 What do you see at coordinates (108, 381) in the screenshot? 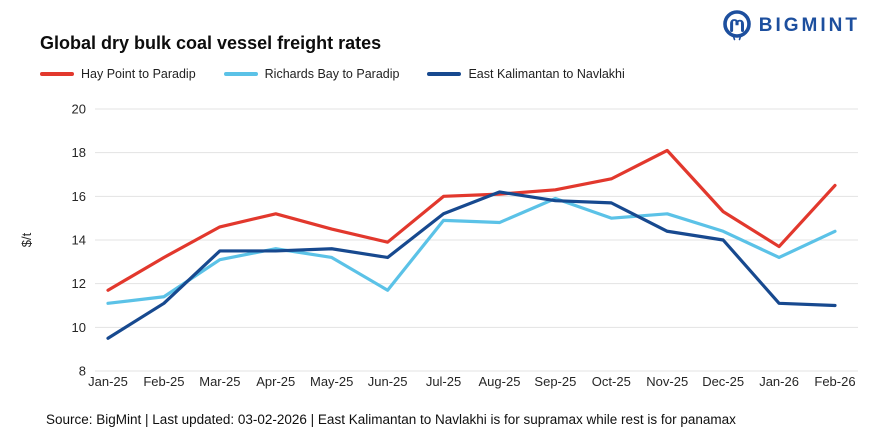
I see `x-axis-tick-label: Jan-25` at bounding box center [108, 381].